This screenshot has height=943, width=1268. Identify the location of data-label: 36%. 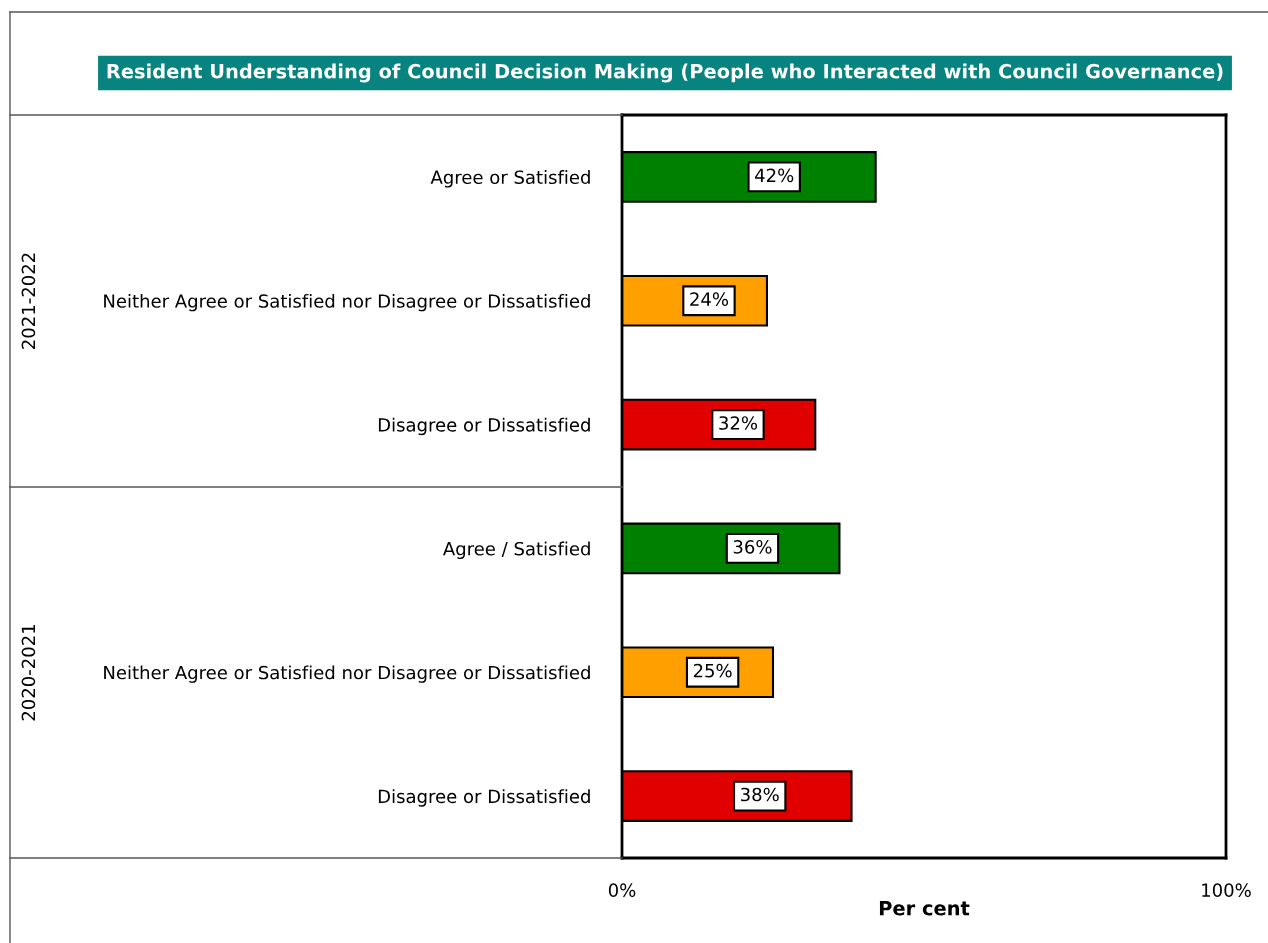
(752, 547).